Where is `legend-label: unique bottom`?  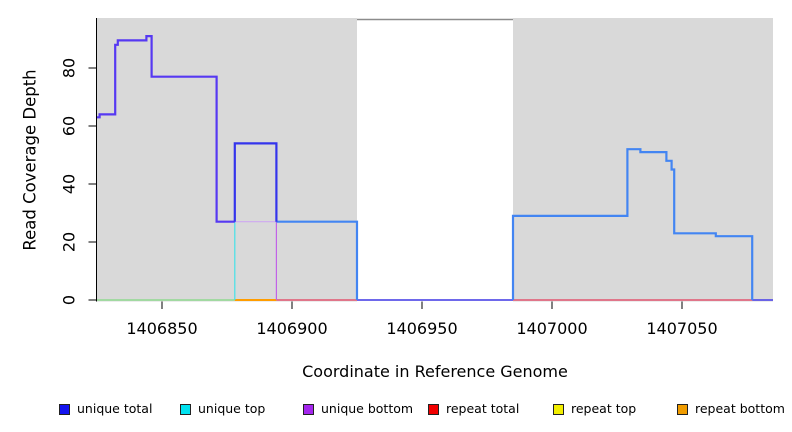 legend-label: unique bottom is located at coordinates (367, 408).